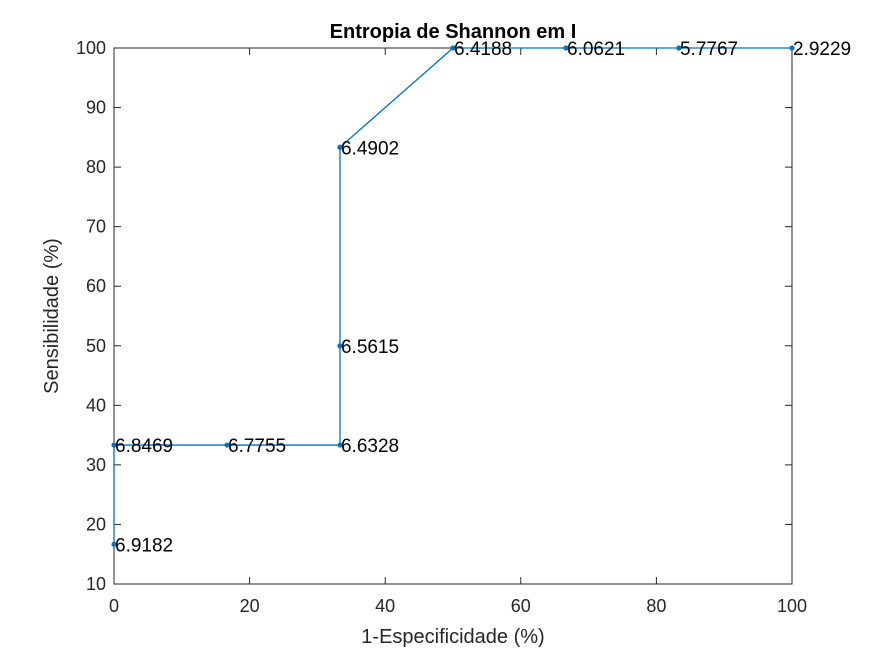  I want to click on y-tick-label: 20, so click(96, 524).